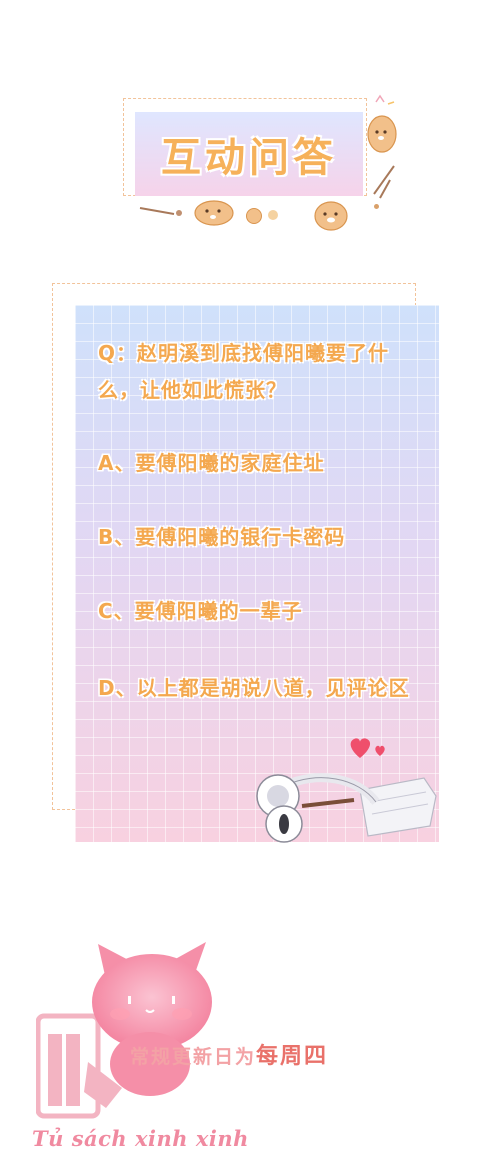  What do you see at coordinates (249, 158) in the screenshot?
I see `banner-title: 互动问答` at bounding box center [249, 158].